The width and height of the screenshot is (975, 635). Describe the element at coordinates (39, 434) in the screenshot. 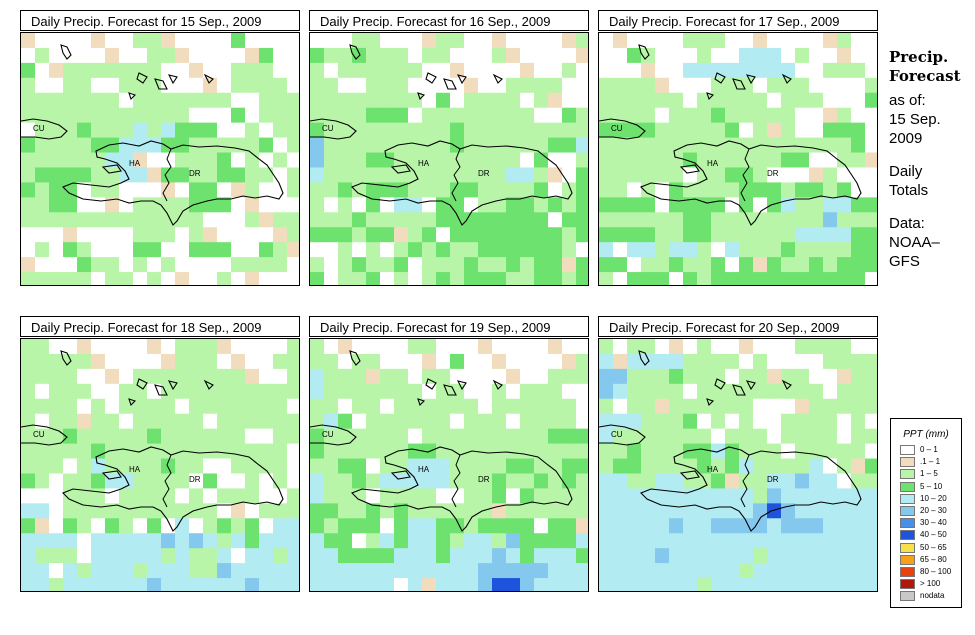

I see `country-label-cu: CU` at that location.